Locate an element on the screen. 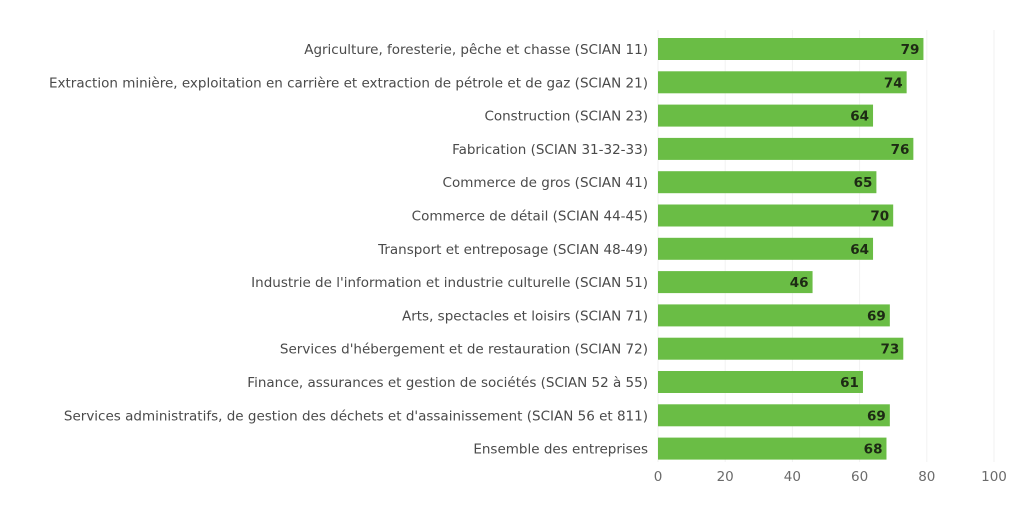 The width and height of the screenshot is (1024, 523). category-label: Ensemble des entreprises is located at coordinates (560, 450).